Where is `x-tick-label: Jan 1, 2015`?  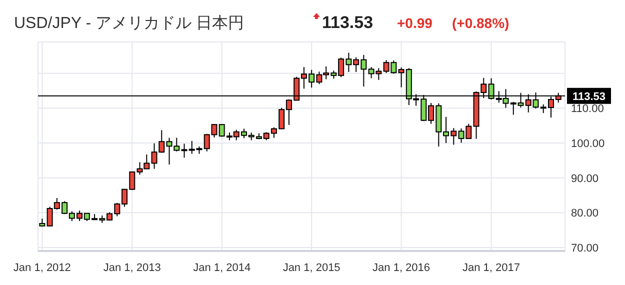 x-tick-label: Jan 1, 2015 is located at coordinates (311, 268).